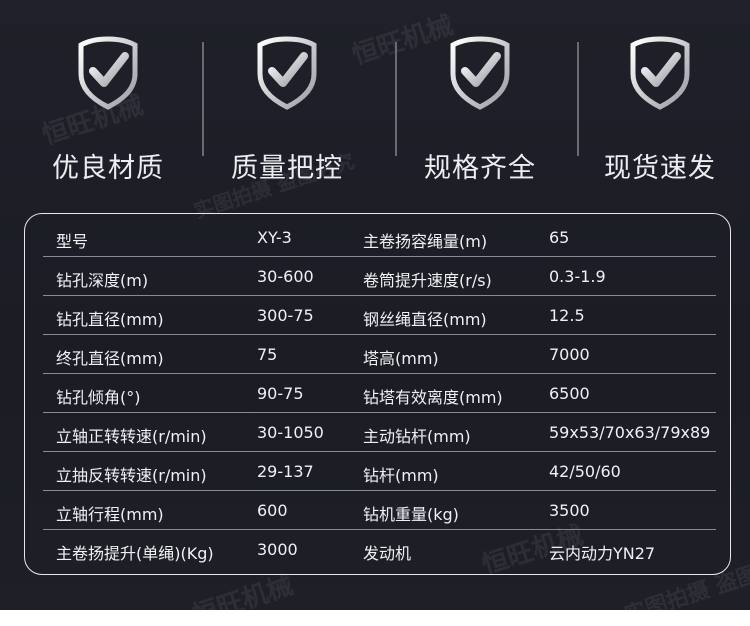 The height and width of the screenshot is (626, 750). What do you see at coordinates (135, 553) in the screenshot?
I see `spec-name: 主卷扬提升(单绳)(Kg)` at bounding box center [135, 553].